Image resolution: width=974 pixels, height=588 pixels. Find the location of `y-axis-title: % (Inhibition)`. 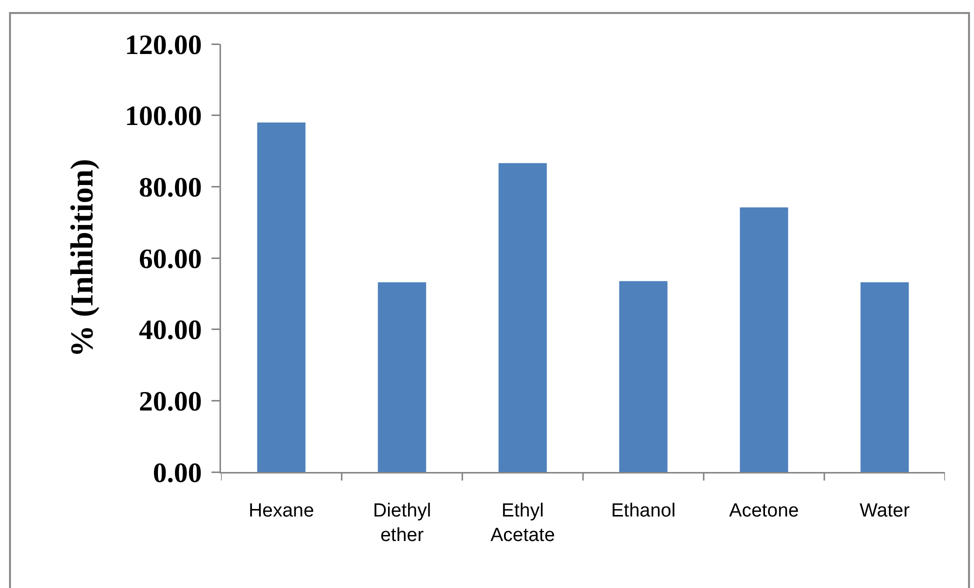

y-axis-title: % (Inhibition) is located at coordinates (81, 258).